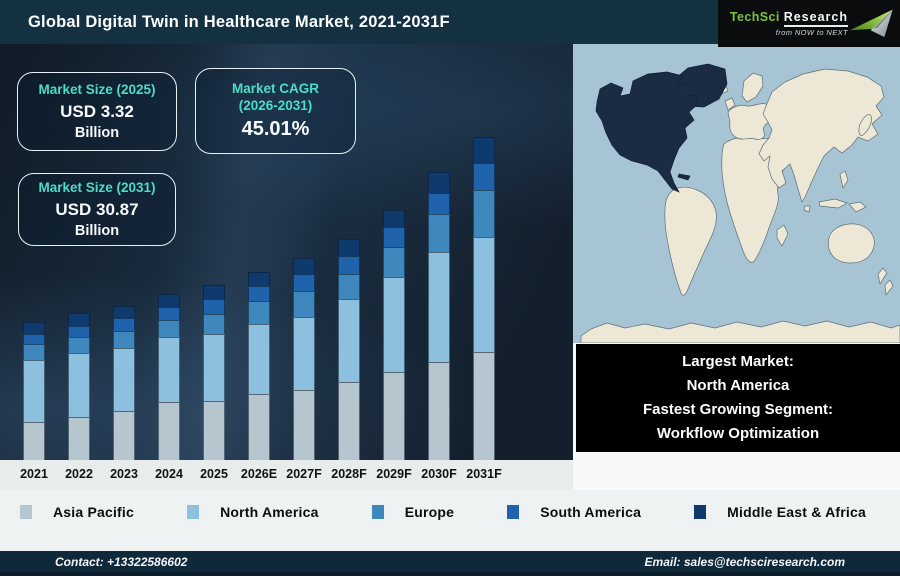 The width and height of the screenshot is (900, 576). I want to click on legend-item-europe: Europe, so click(413, 512).